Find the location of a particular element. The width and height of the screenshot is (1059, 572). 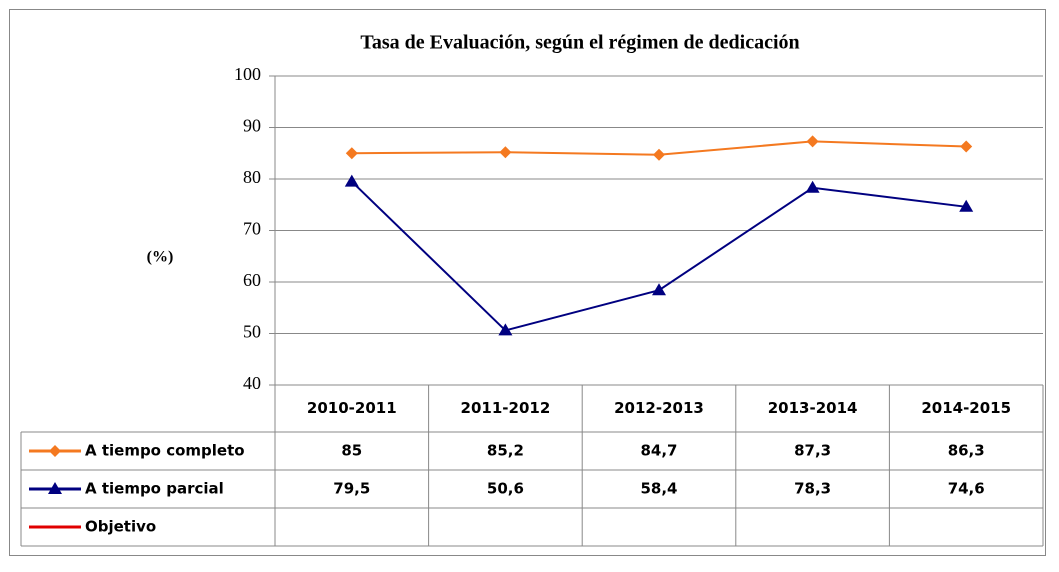

table-value: 85 is located at coordinates (351, 451).